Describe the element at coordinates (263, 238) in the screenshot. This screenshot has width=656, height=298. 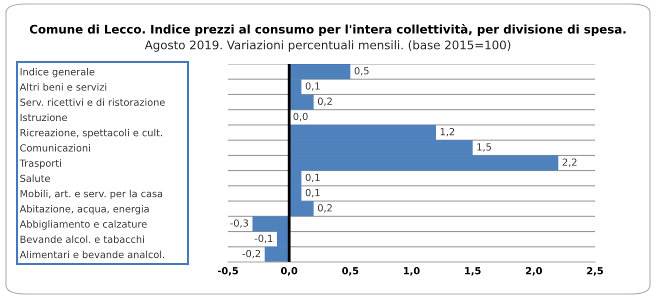
I see `data-label: -0,1` at that location.